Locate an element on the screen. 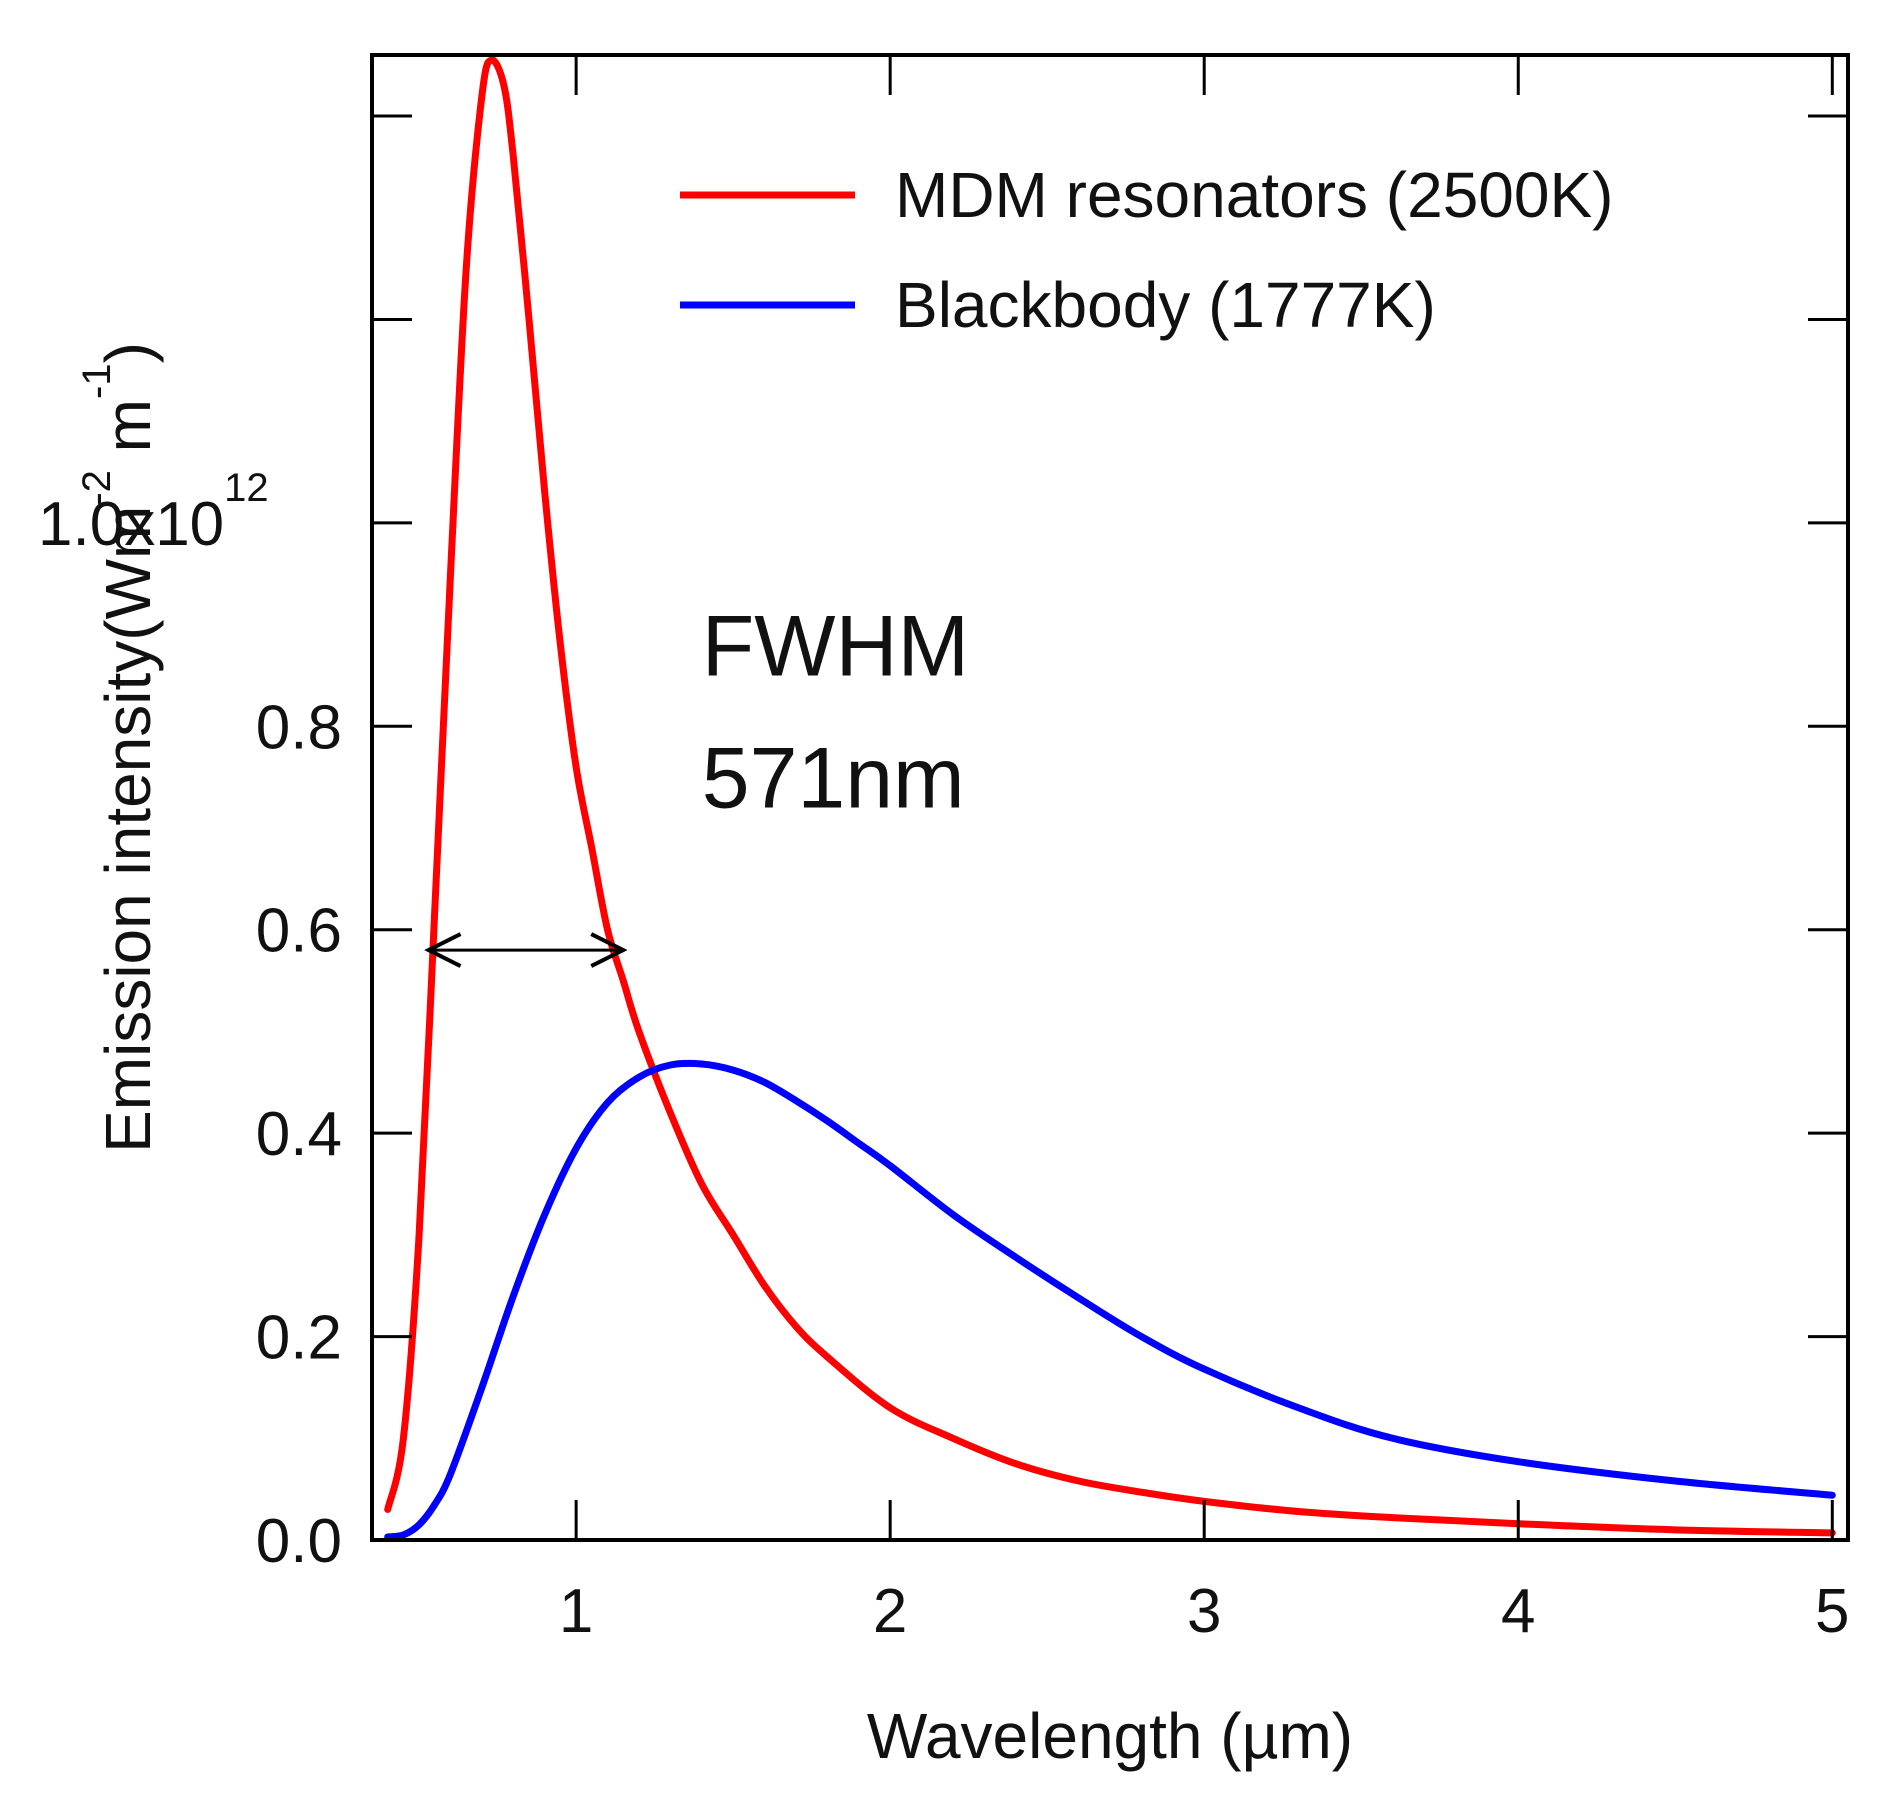  y-tick-label: 0.8 is located at coordinates (299, 727).